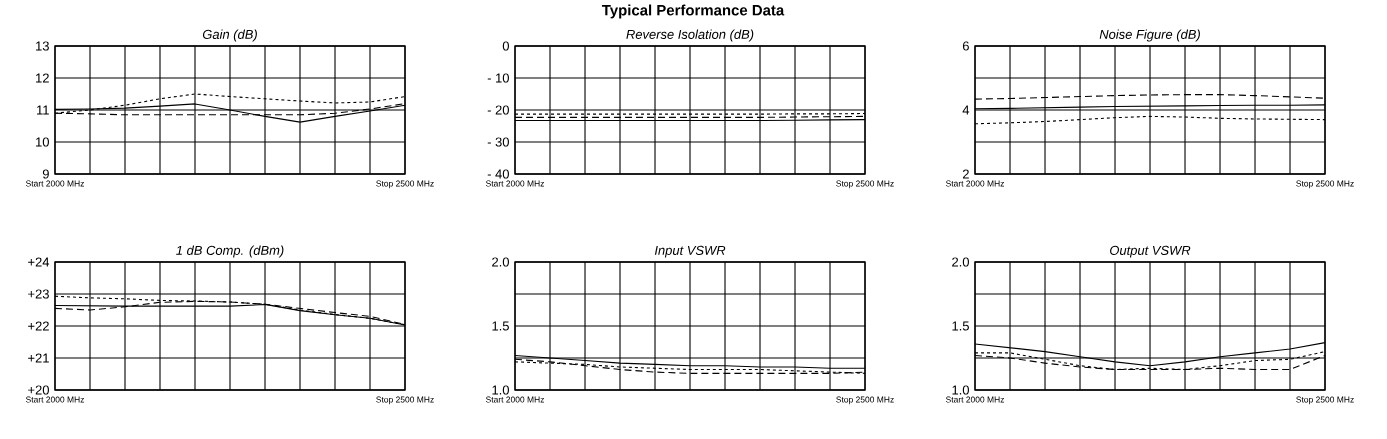 This screenshot has width=1387, height=439. What do you see at coordinates (38, 390) in the screenshot?
I see `y-tick-label: +20` at bounding box center [38, 390].